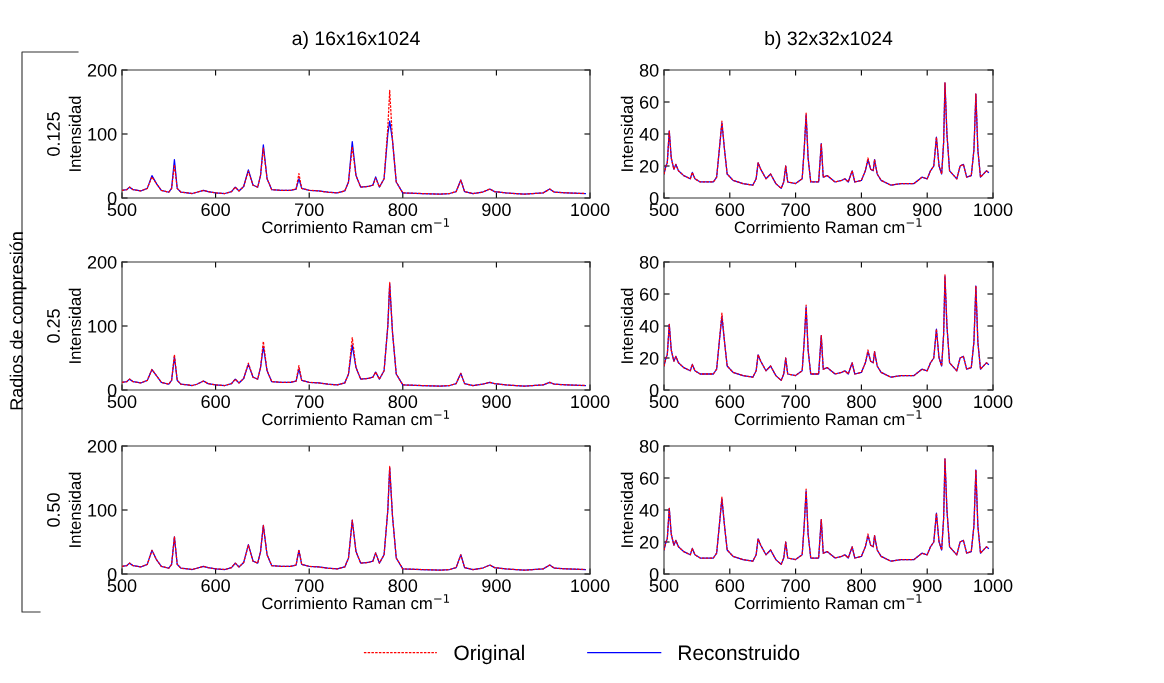 This screenshot has width=1164, height=683. What do you see at coordinates (53, 326) in the screenshot?
I see `text: 0.25` at bounding box center [53, 326].